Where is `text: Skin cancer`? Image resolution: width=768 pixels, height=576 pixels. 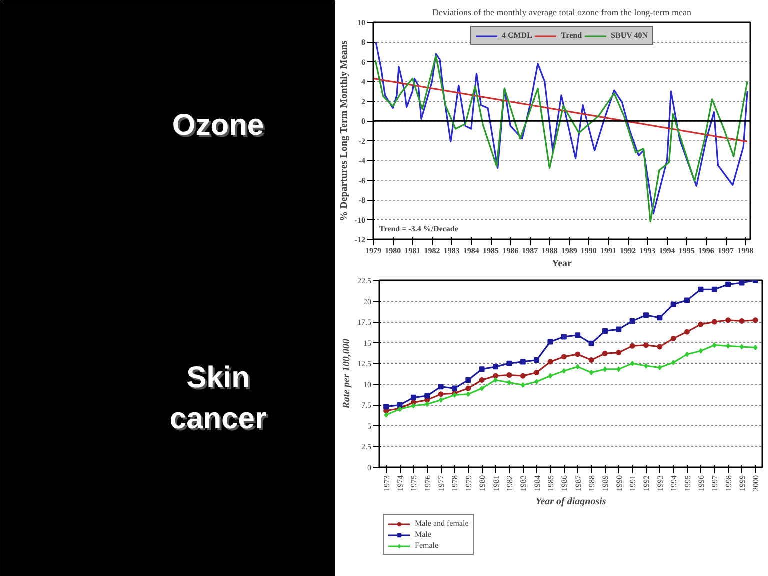
text: Skin cancer is located at coordinates (220, 400).